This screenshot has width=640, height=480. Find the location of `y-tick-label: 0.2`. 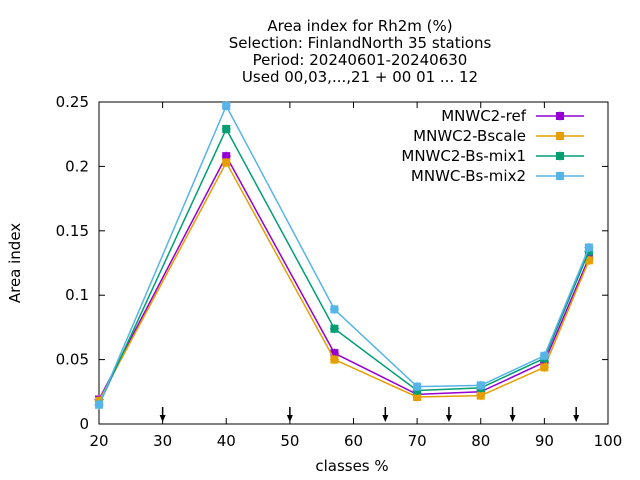

y-tick-label: 0.2 is located at coordinates (77, 166).